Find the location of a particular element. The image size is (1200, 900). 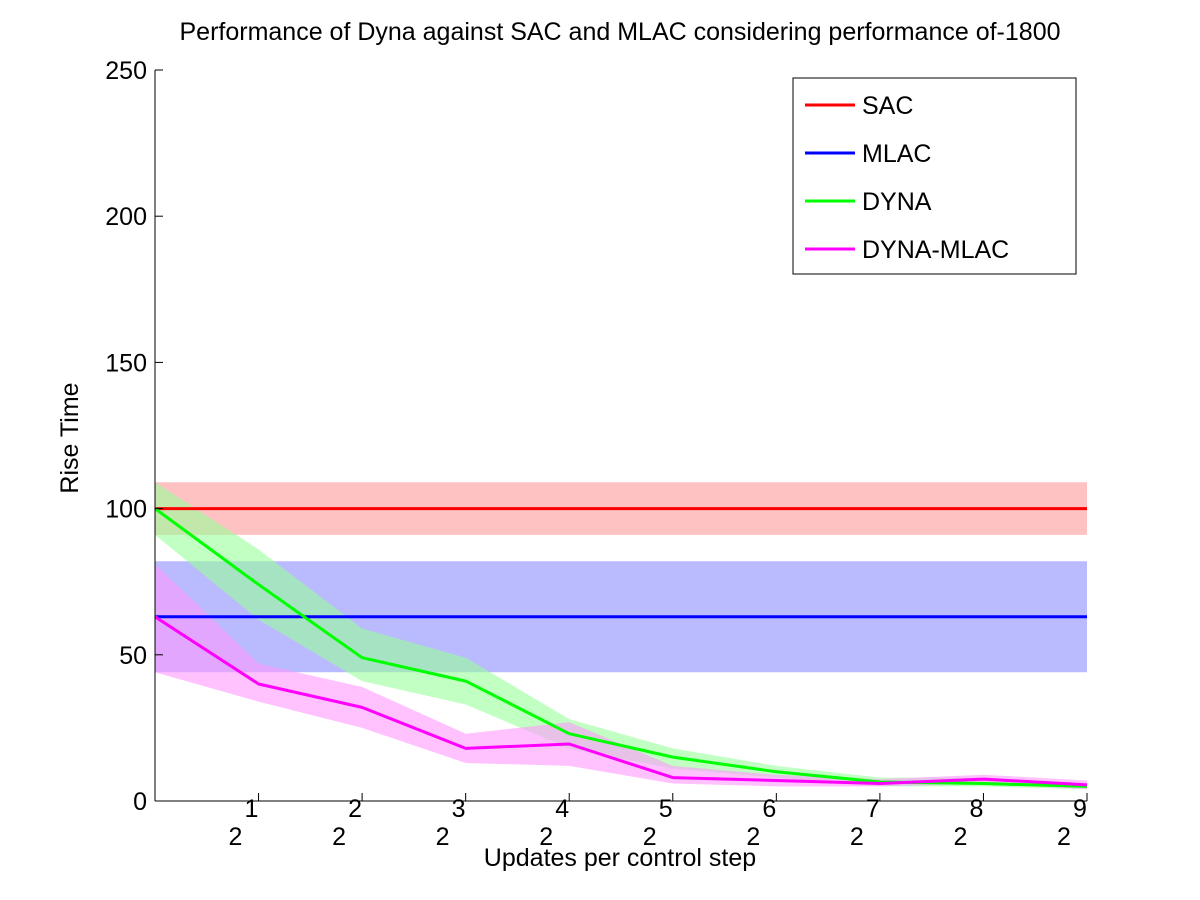

x-tick-label: 22 is located at coordinates (347, 823).